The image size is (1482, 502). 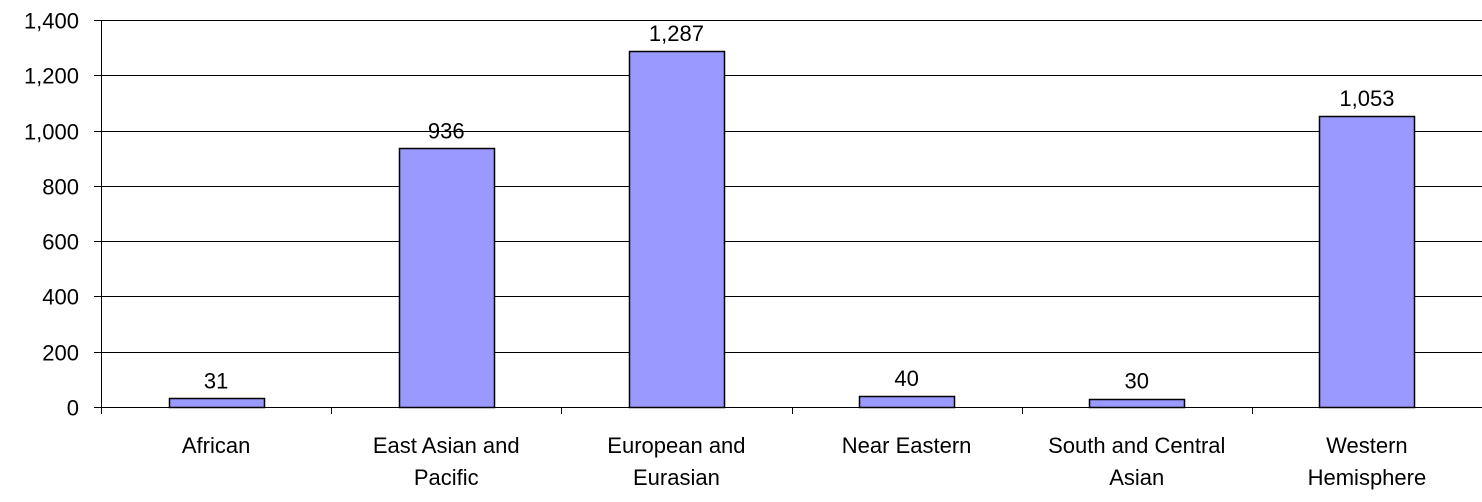 I want to click on y-tick-label: 600, so click(x=60, y=242).